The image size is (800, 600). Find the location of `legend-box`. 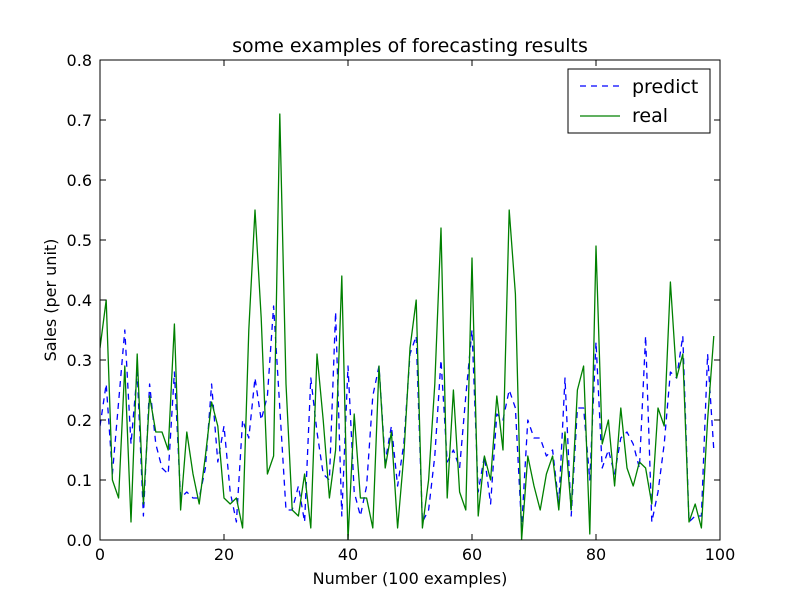

legend-box is located at coordinates (639, 101).